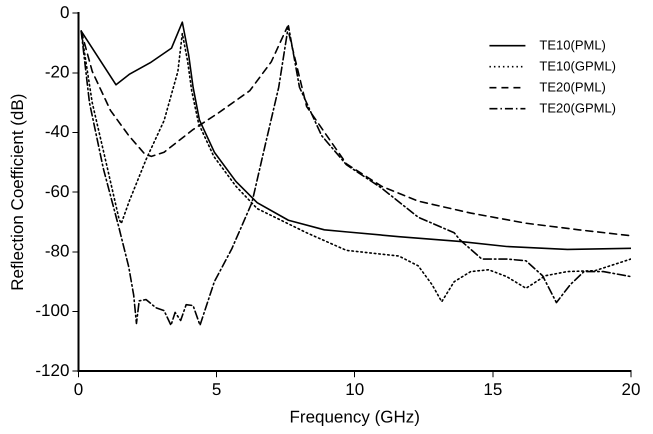 The height and width of the screenshot is (434, 653). Describe the element at coordinates (17, 192) in the screenshot. I see `y-axis-title: Reflection Coefficient (dB)` at that location.